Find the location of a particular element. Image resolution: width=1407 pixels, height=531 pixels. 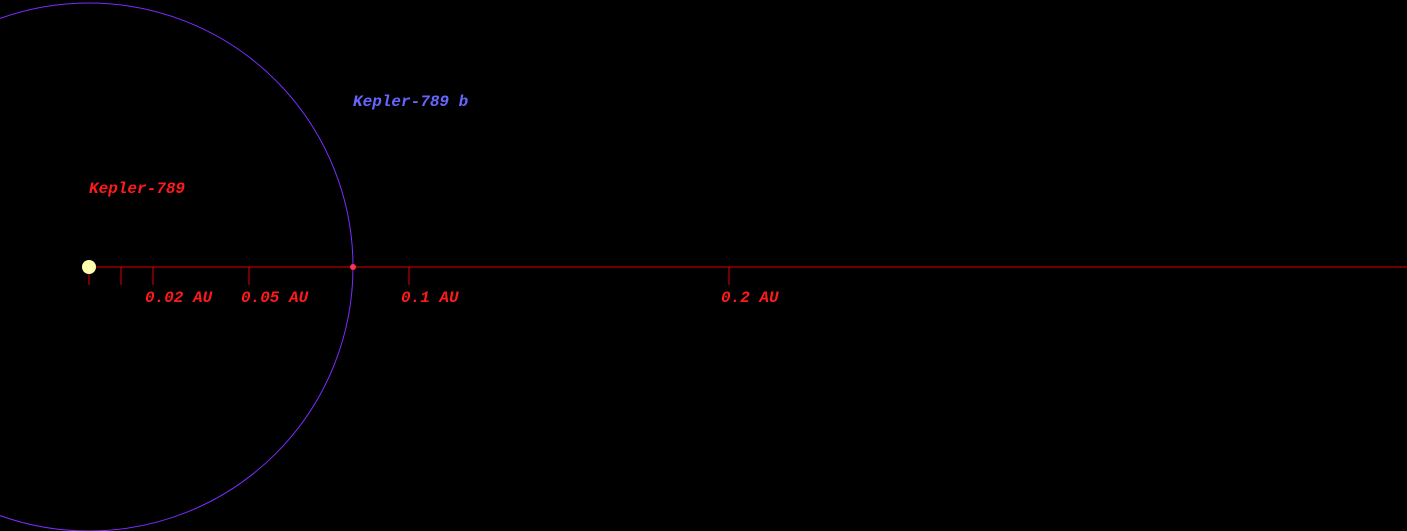

planet-label: Kepler-789 b is located at coordinates (411, 102).